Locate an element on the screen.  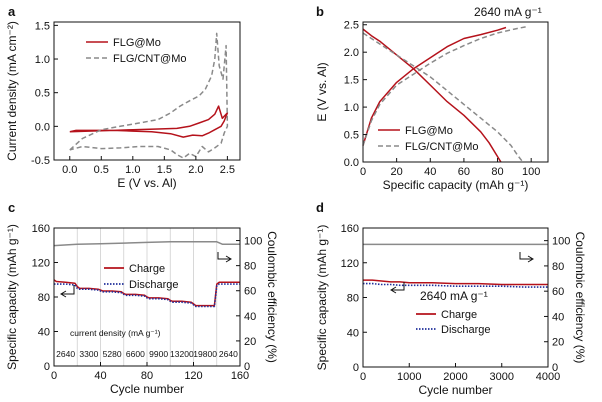
x-tick-label: 160 is located at coordinates (240, 376).